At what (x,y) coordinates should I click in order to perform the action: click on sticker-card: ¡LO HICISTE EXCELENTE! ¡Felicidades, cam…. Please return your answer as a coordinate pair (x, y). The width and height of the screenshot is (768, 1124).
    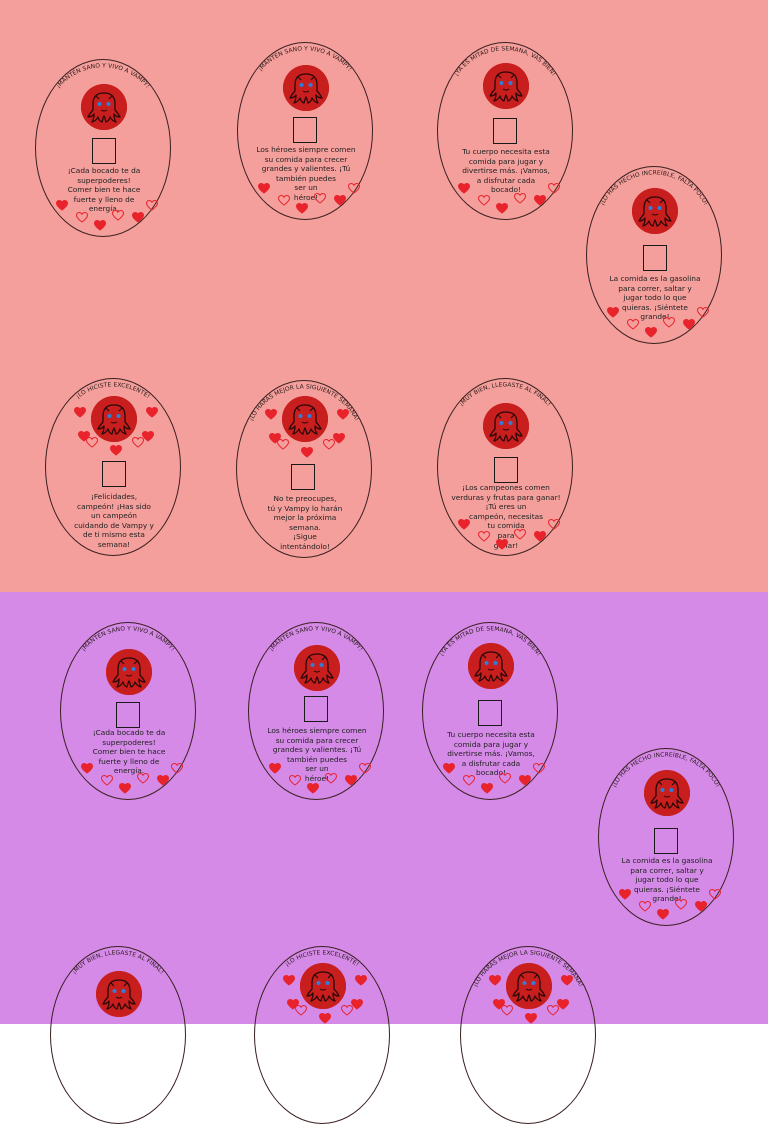
    Looking at the image, I should click on (113, 467).